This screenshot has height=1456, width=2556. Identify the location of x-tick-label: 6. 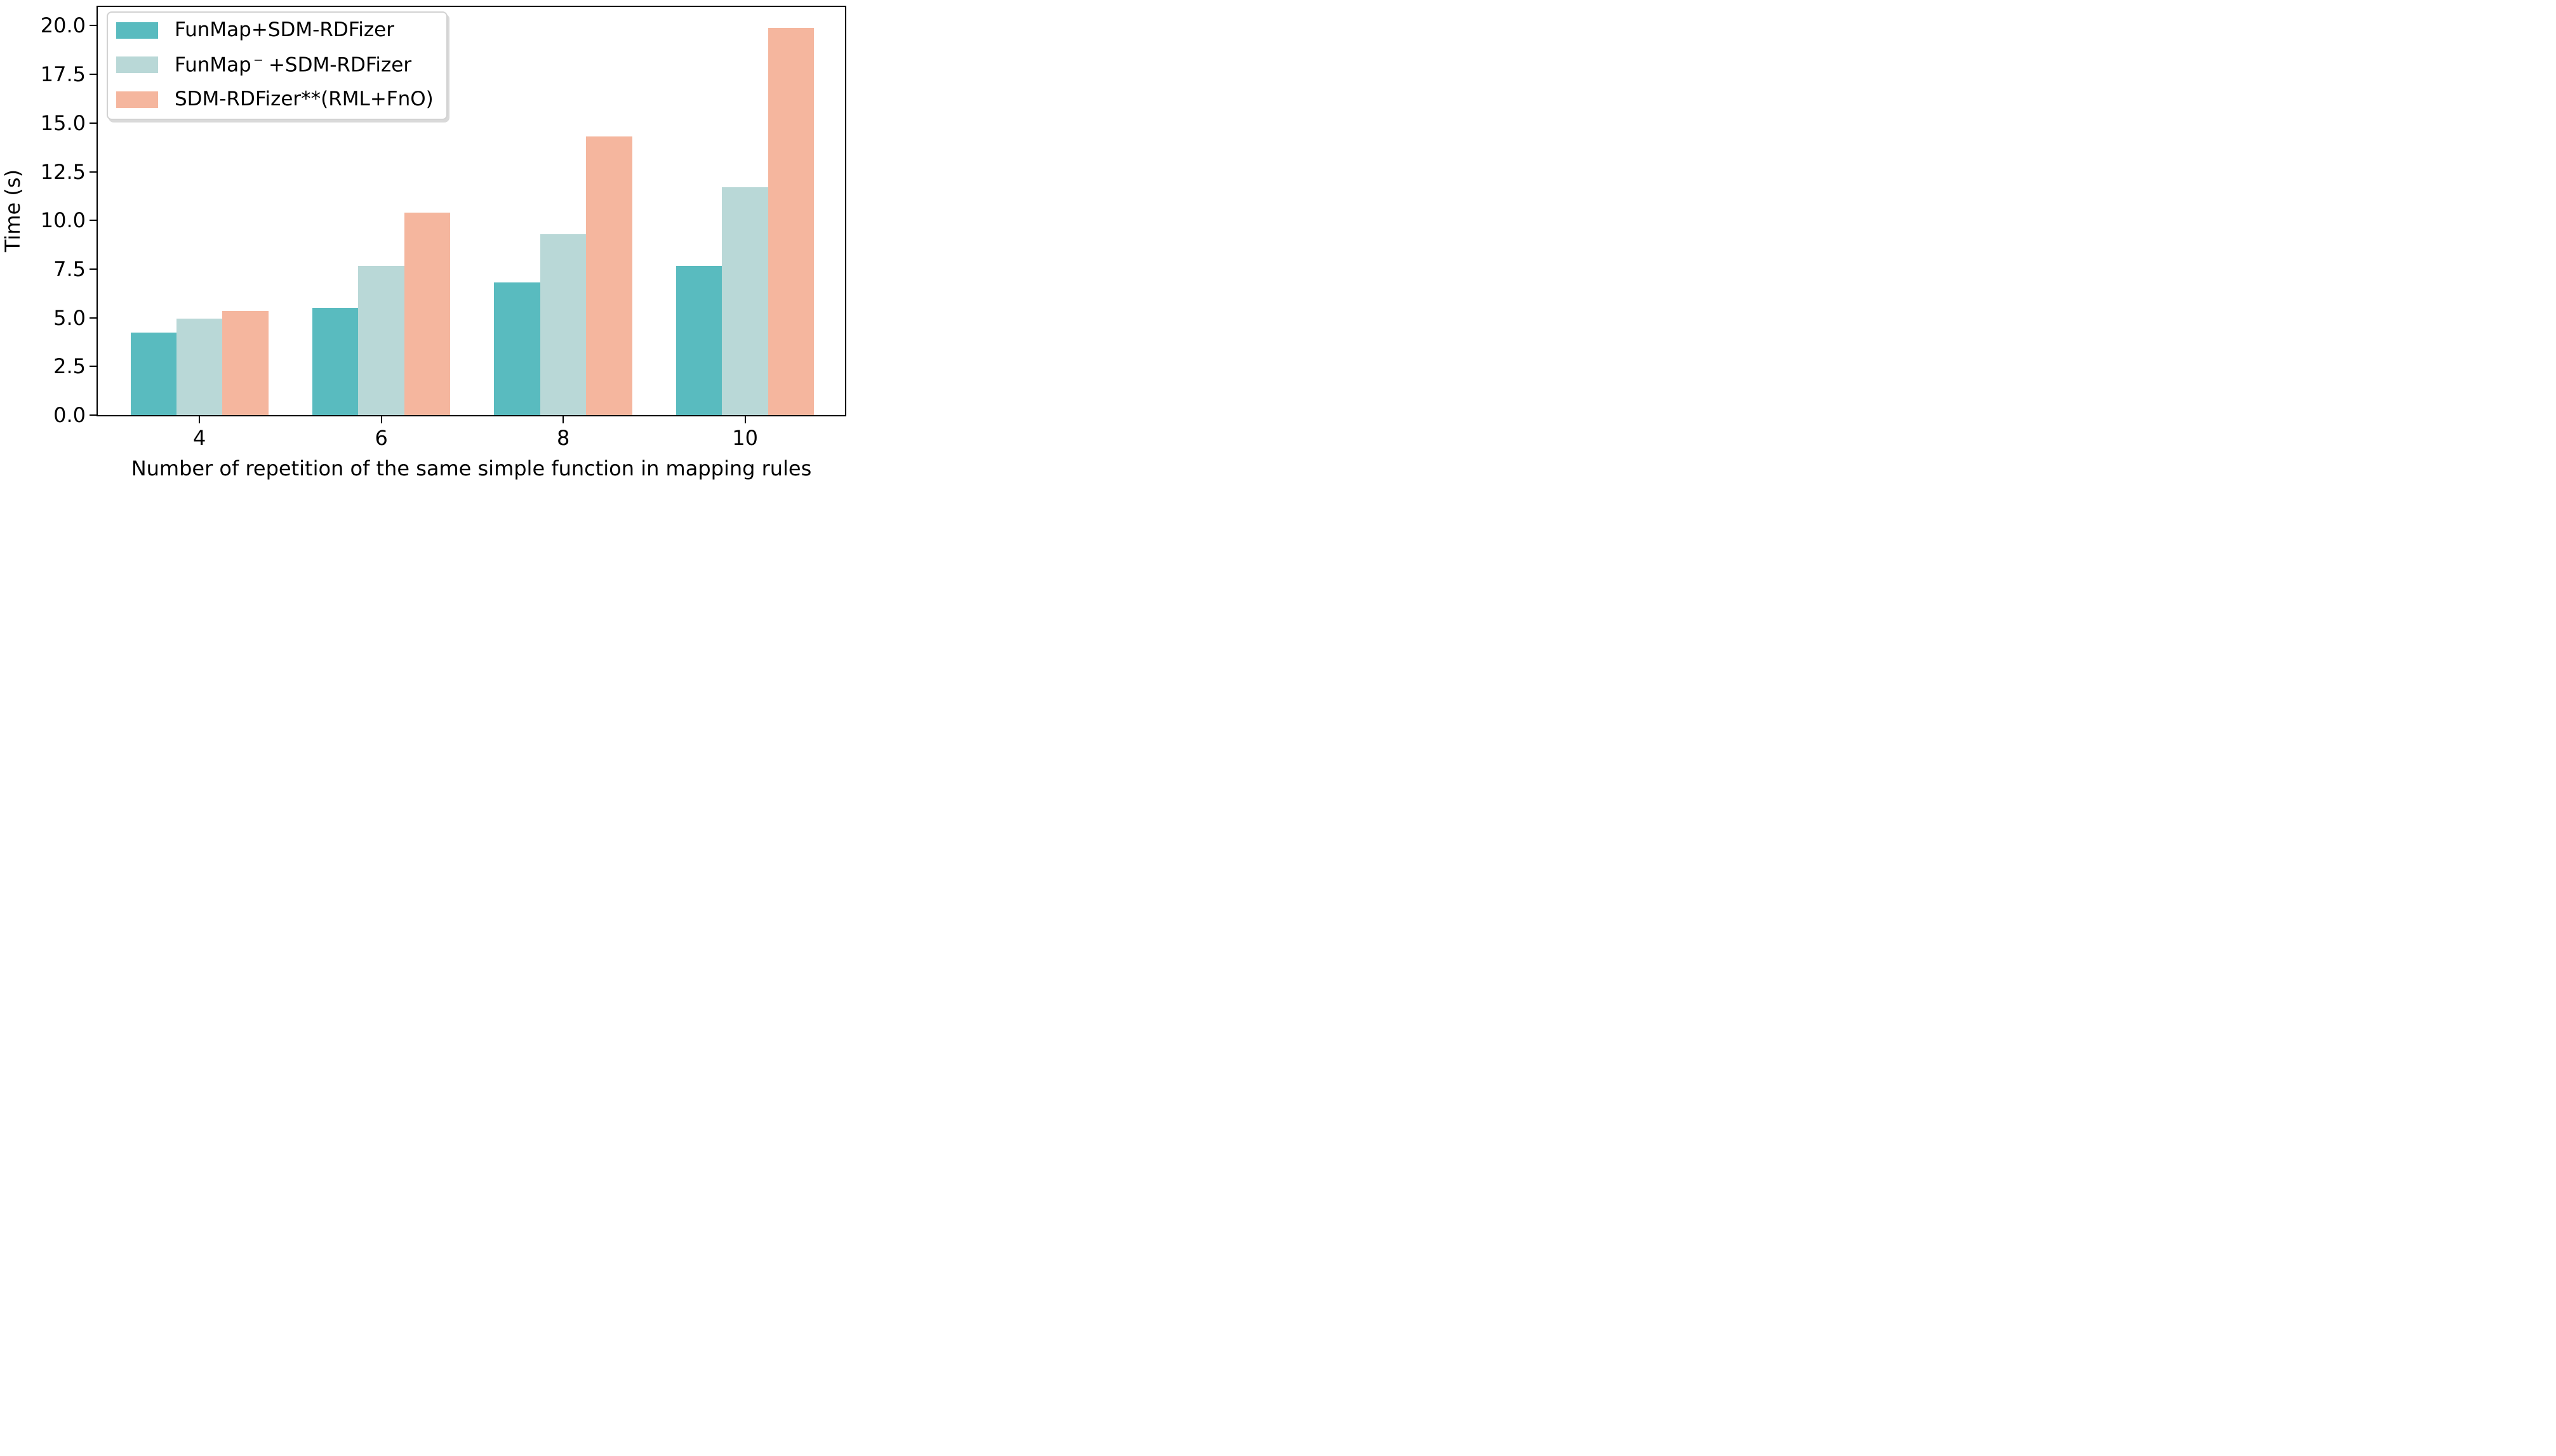
(382, 438).